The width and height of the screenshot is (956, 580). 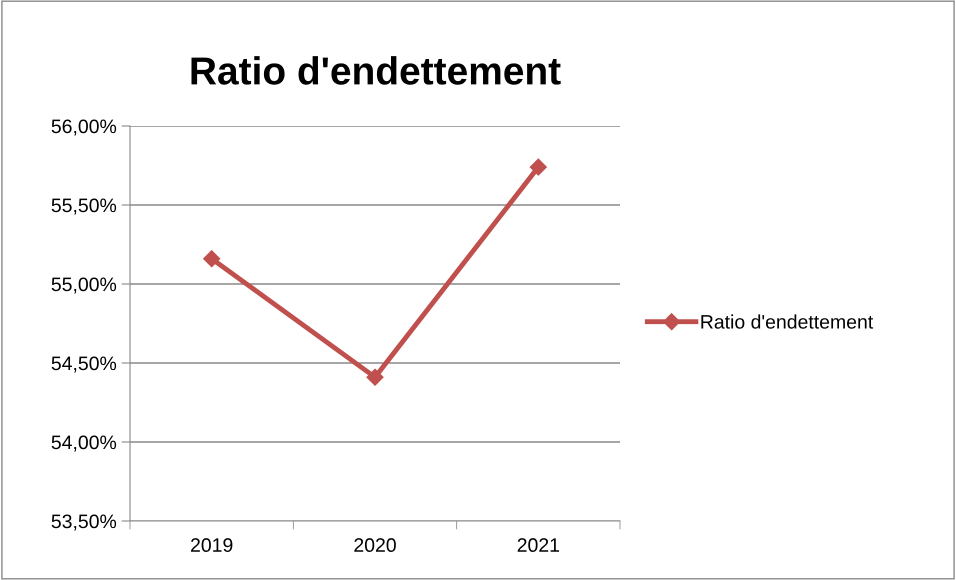 What do you see at coordinates (376, 70) in the screenshot?
I see `chart-title: Ratio d'endettement` at bounding box center [376, 70].